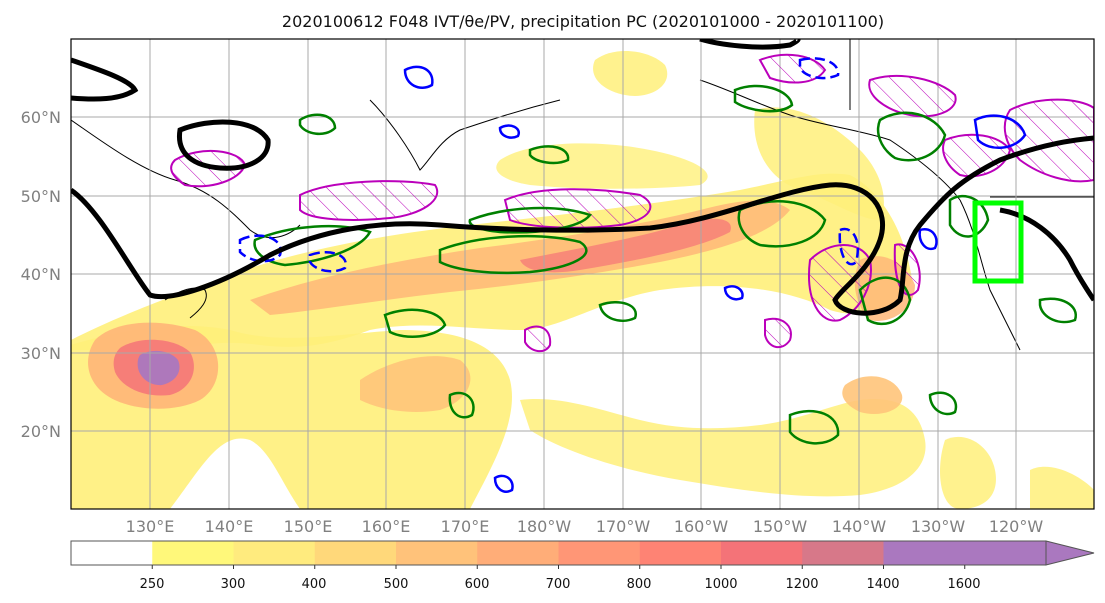 Image resolution: width=1105 pixels, height=603 pixels. What do you see at coordinates (229, 526) in the screenshot?
I see `lon-label-140e: 140°E` at bounding box center [229, 526].